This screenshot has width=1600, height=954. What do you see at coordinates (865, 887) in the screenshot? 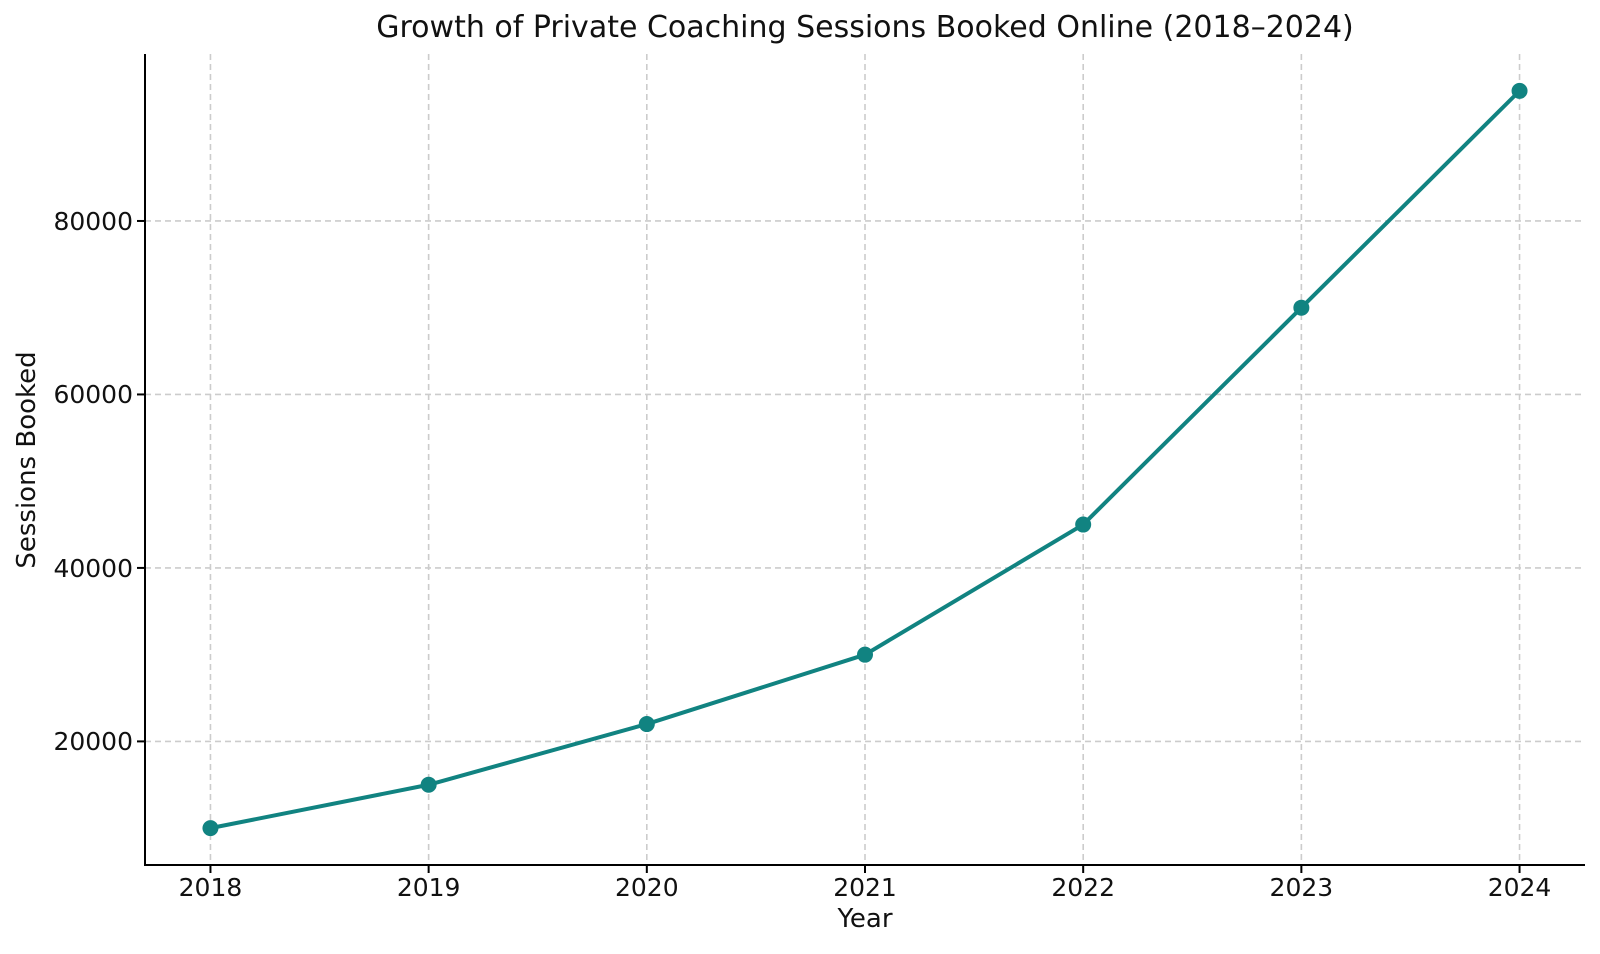
I see `x-tick-label: 2021` at bounding box center [865, 887].